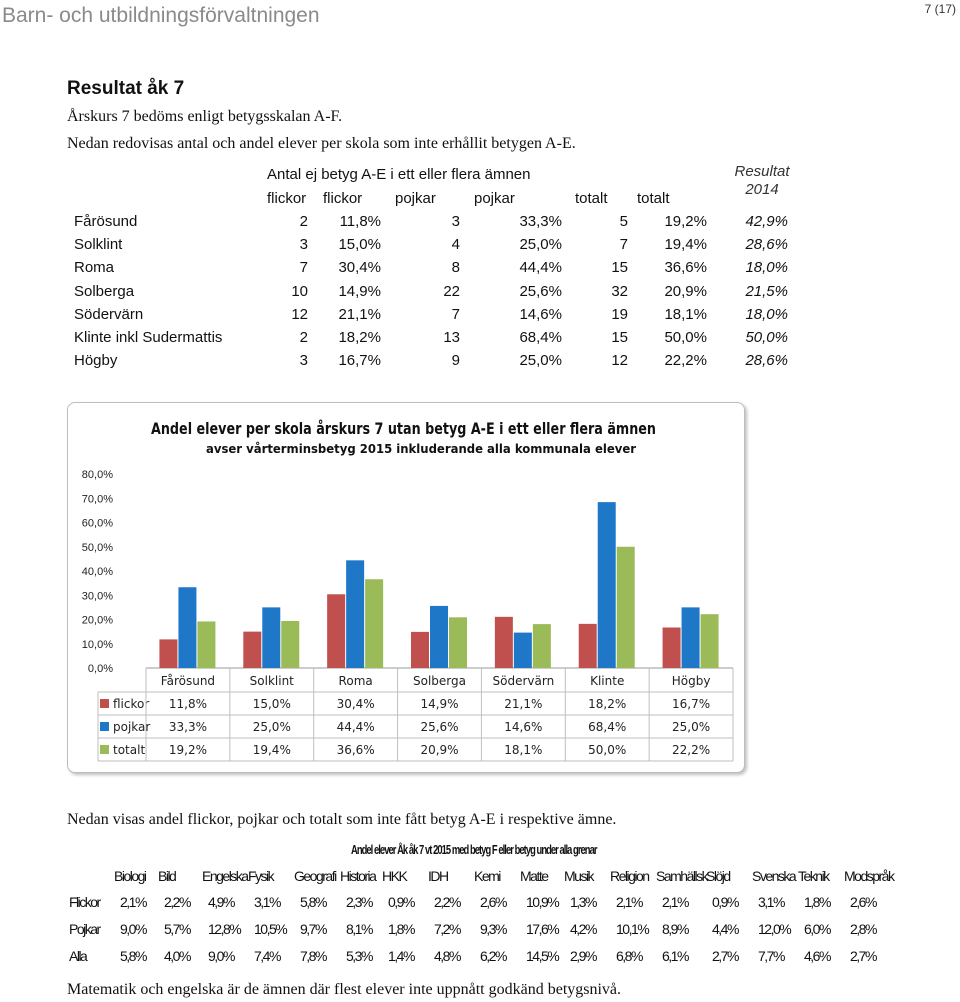 The height and width of the screenshot is (1002, 960). I want to click on column-header-totalt-share: totalt, so click(653, 198).